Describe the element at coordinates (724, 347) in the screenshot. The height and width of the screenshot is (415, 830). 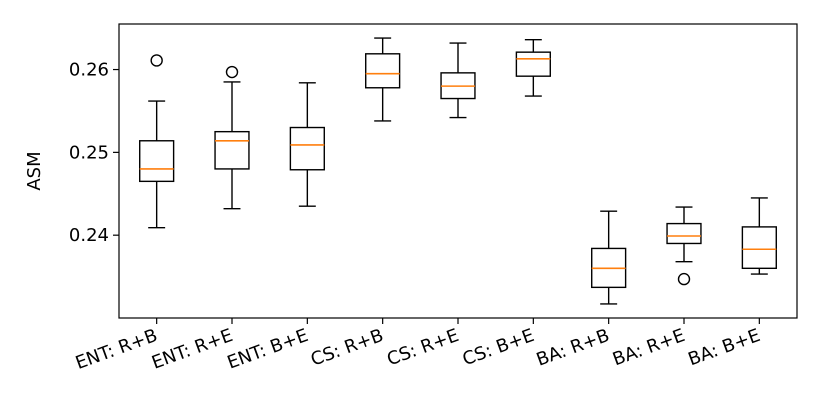
I see `x-tick-label: BA: B+E` at that location.